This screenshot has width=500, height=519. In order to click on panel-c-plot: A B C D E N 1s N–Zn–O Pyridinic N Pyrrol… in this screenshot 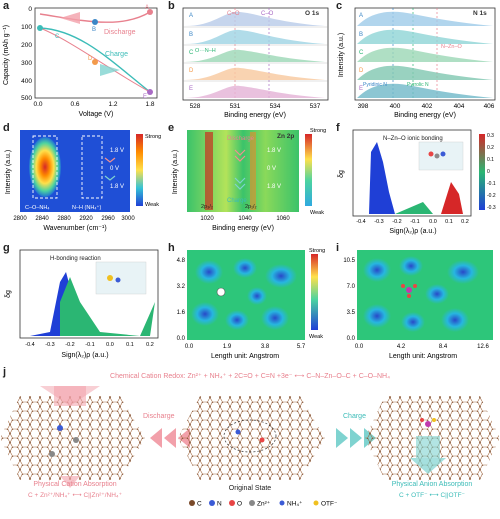, I will do `click(417, 63)`.